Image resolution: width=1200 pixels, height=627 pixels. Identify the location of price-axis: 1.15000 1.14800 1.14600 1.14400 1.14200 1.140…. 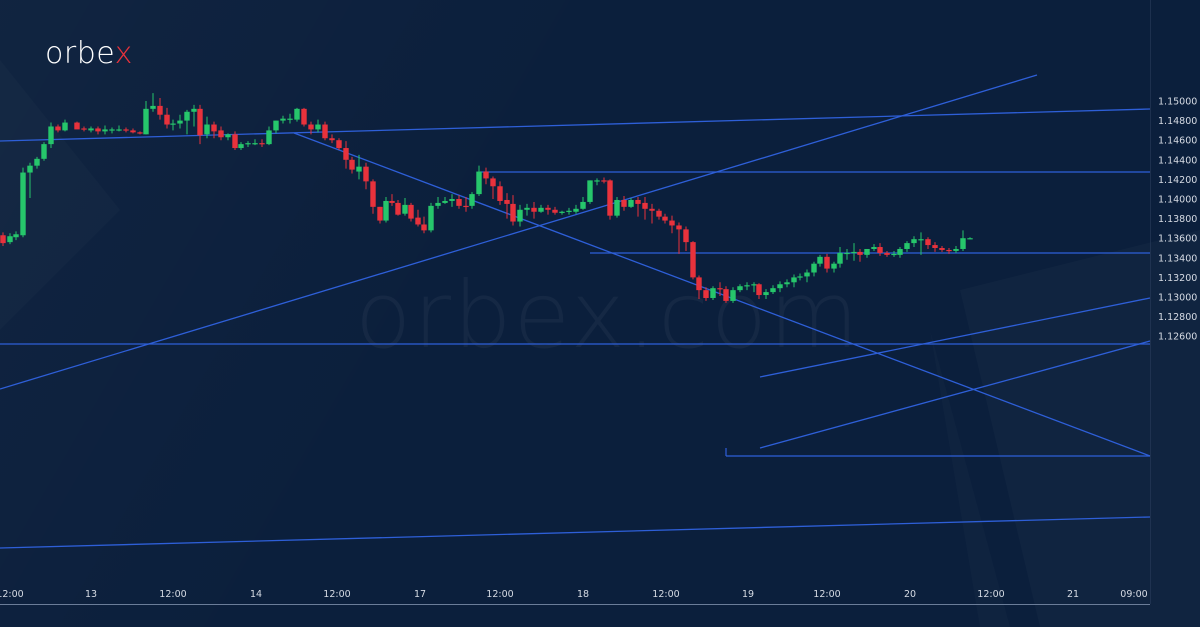
(1177, 220).